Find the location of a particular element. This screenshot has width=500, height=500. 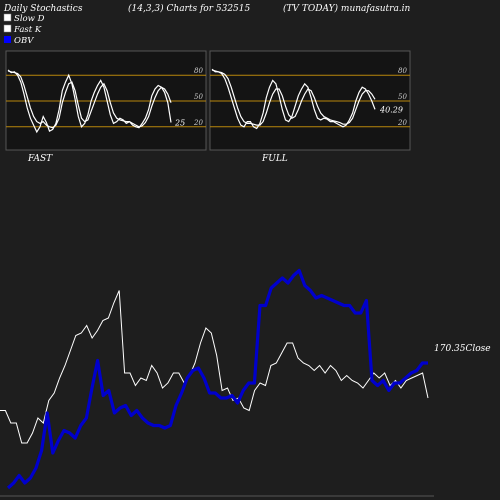

header-source: (TV TODAY) munafasutra.in is located at coordinates (347, 8).